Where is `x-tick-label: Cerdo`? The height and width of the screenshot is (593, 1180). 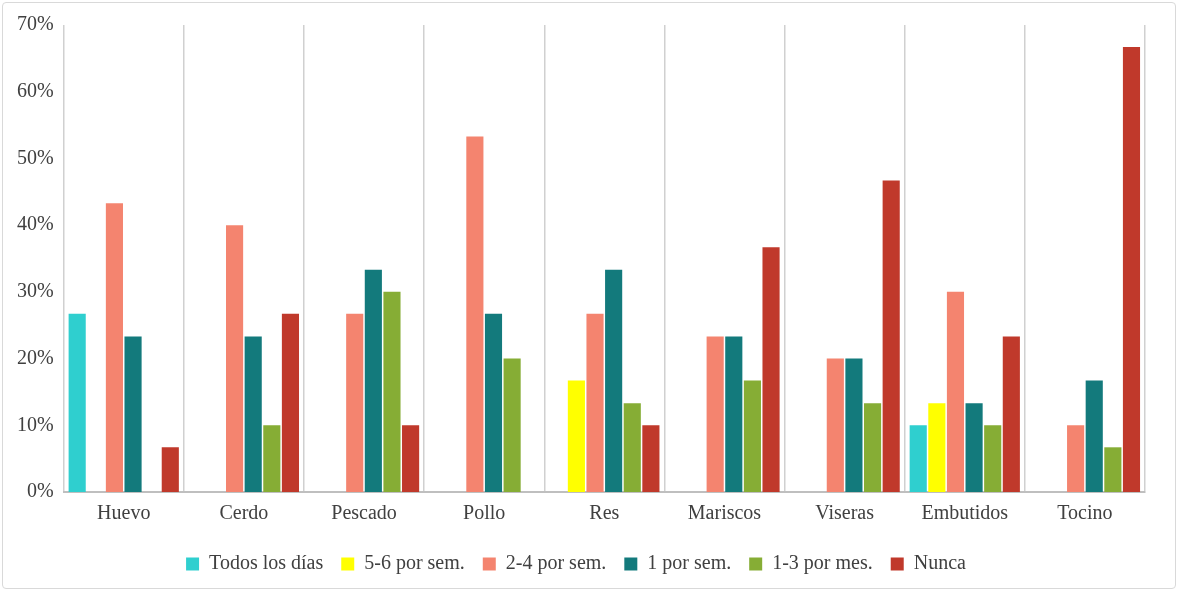
x-tick-label: Cerdo is located at coordinates (244, 512).